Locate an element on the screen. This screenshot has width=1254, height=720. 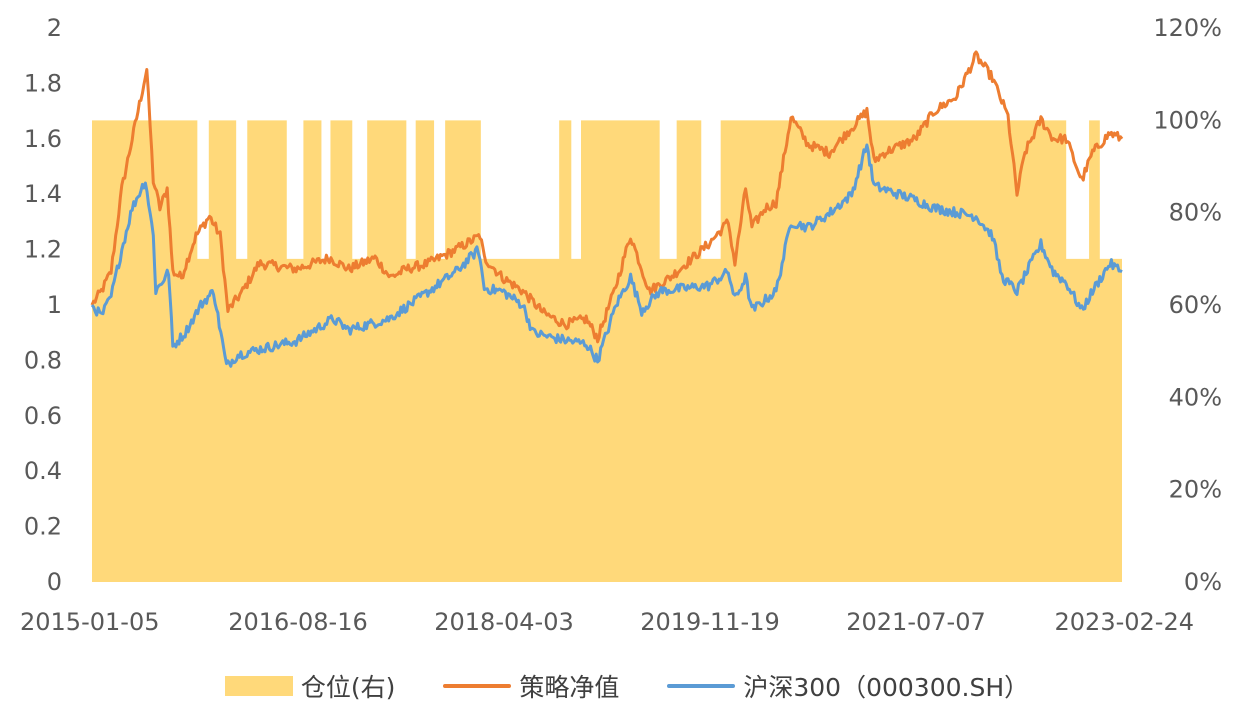
y-left-tick-label: 0 is located at coordinates (54, 582).